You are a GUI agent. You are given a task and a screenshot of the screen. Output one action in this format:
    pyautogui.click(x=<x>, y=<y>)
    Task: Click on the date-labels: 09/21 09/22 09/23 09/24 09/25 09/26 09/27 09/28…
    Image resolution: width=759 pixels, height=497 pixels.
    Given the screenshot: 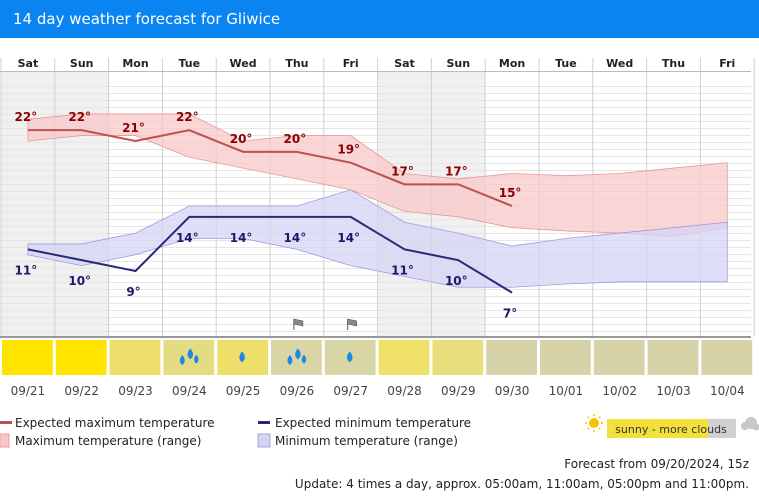 What is the action you would take?
    pyautogui.click(x=378, y=391)
    